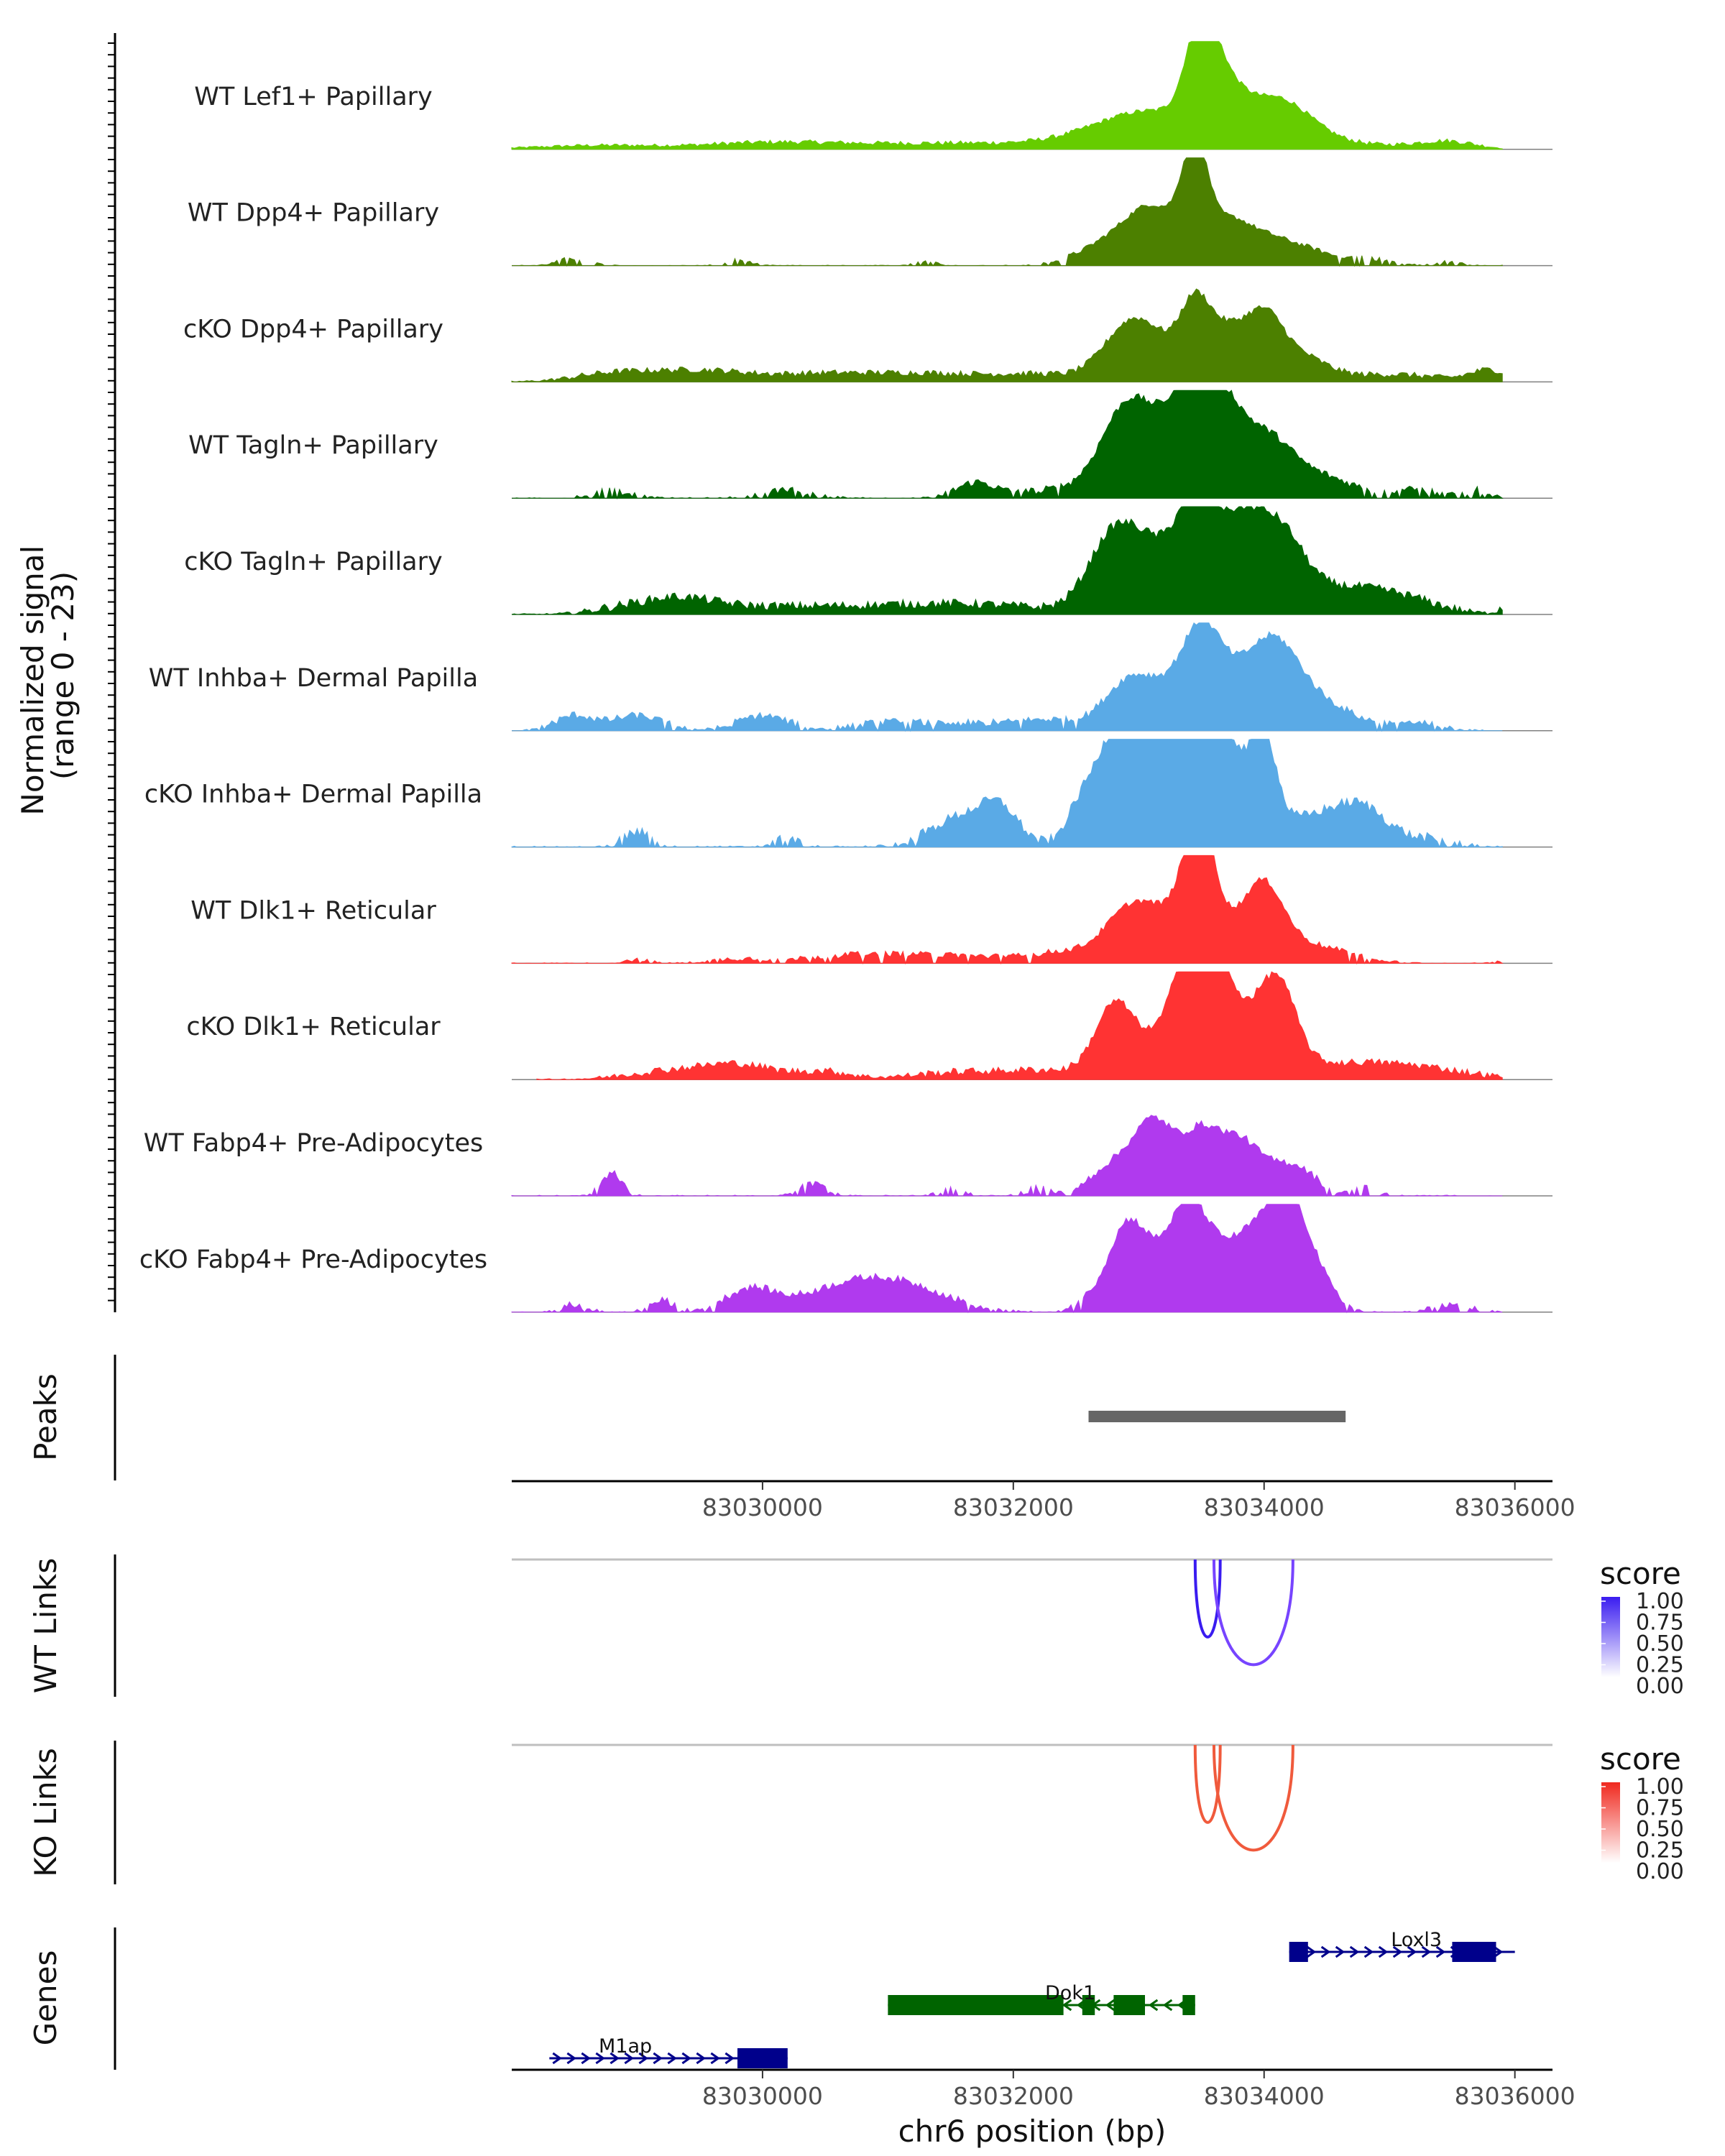  What do you see at coordinates (313, 911) in the screenshot?
I see `coverage-track-label: WT Dlk1+ Reticular` at bounding box center [313, 911].